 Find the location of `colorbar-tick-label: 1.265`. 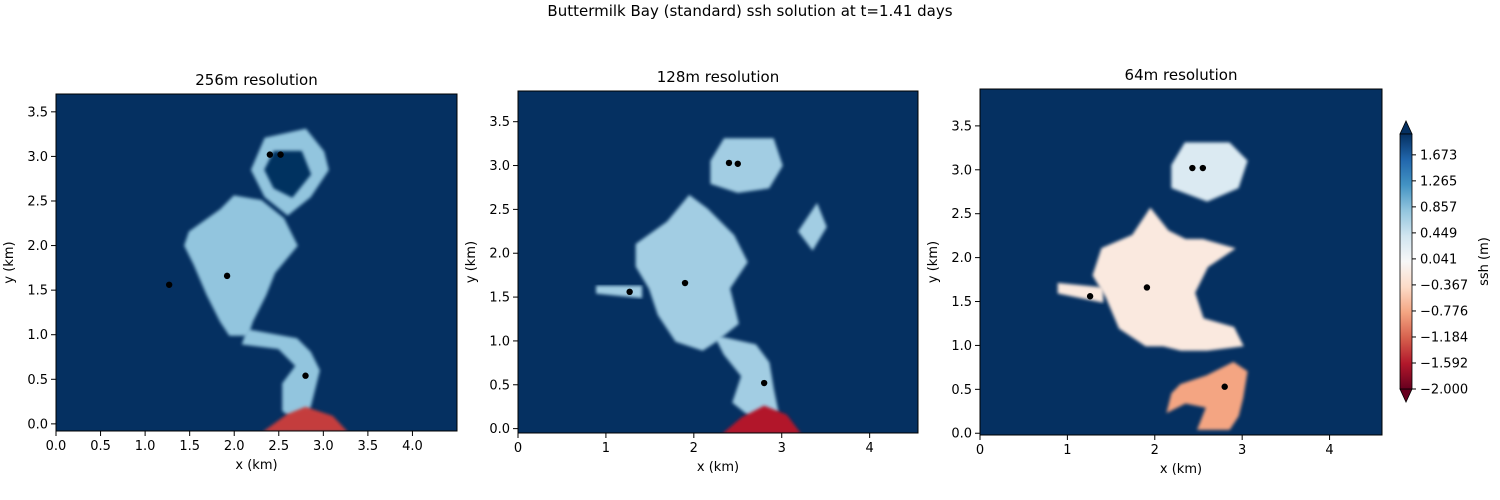

colorbar-tick-label: 1.265 is located at coordinates (1438, 181).